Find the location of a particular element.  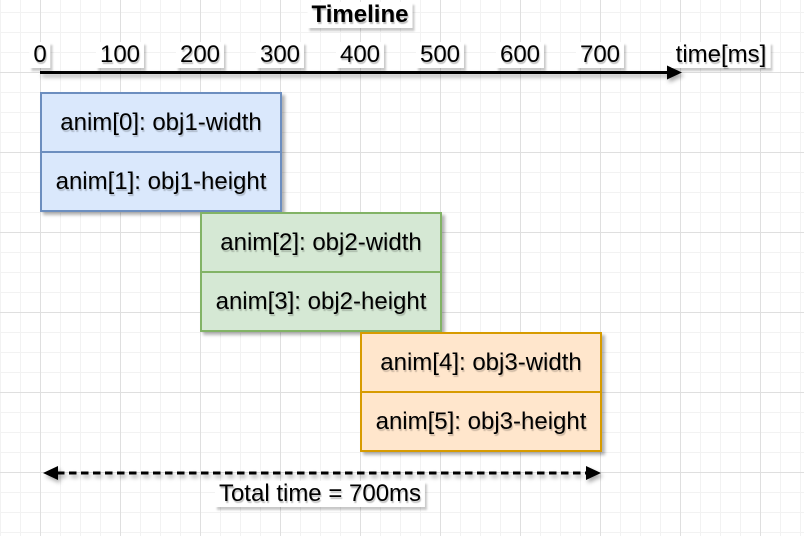

bar-anim-4: anim[4]: obj3-width is located at coordinates (481, 362).